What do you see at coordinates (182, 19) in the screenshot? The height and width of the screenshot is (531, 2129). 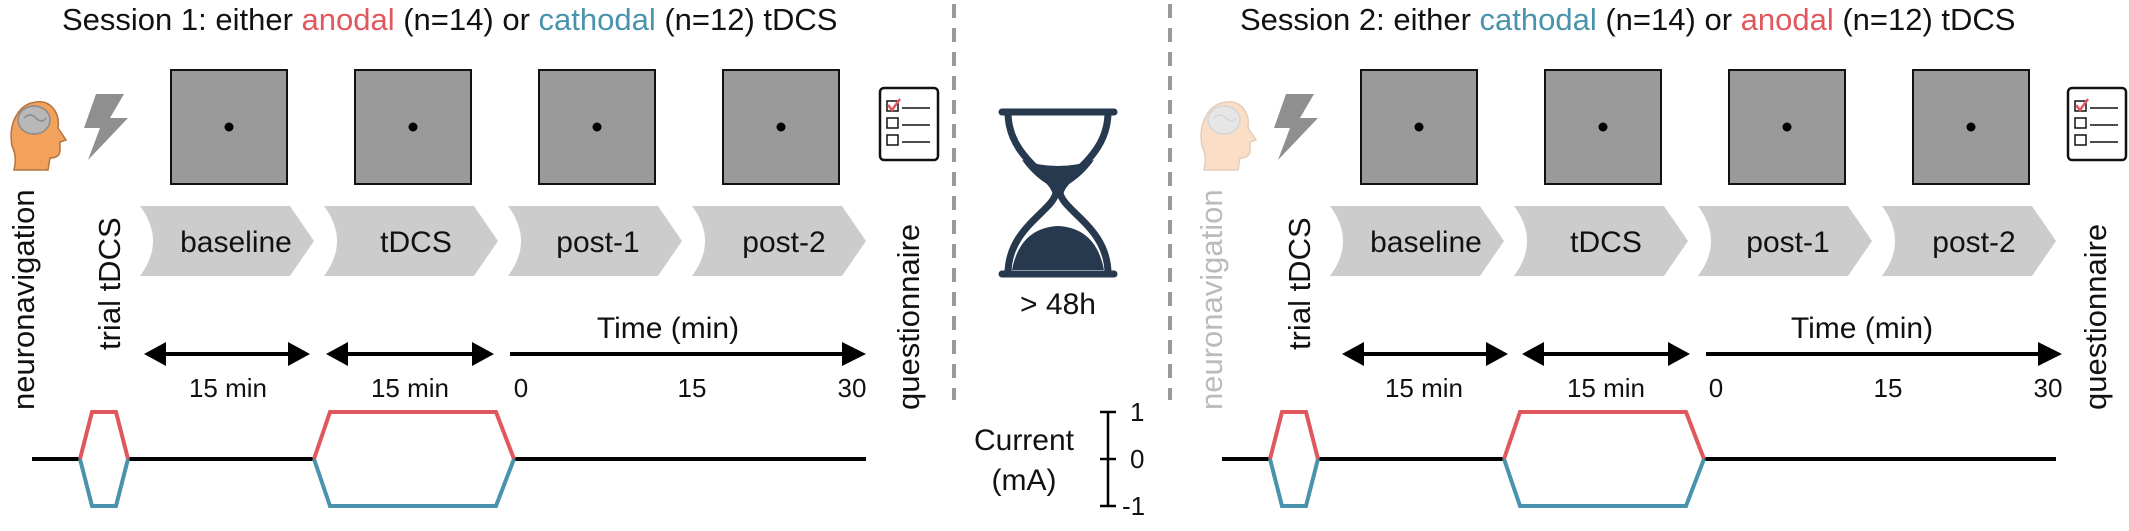 I see `session-1-title-prefix: Session 1: either` at bounding box center [182, 19].